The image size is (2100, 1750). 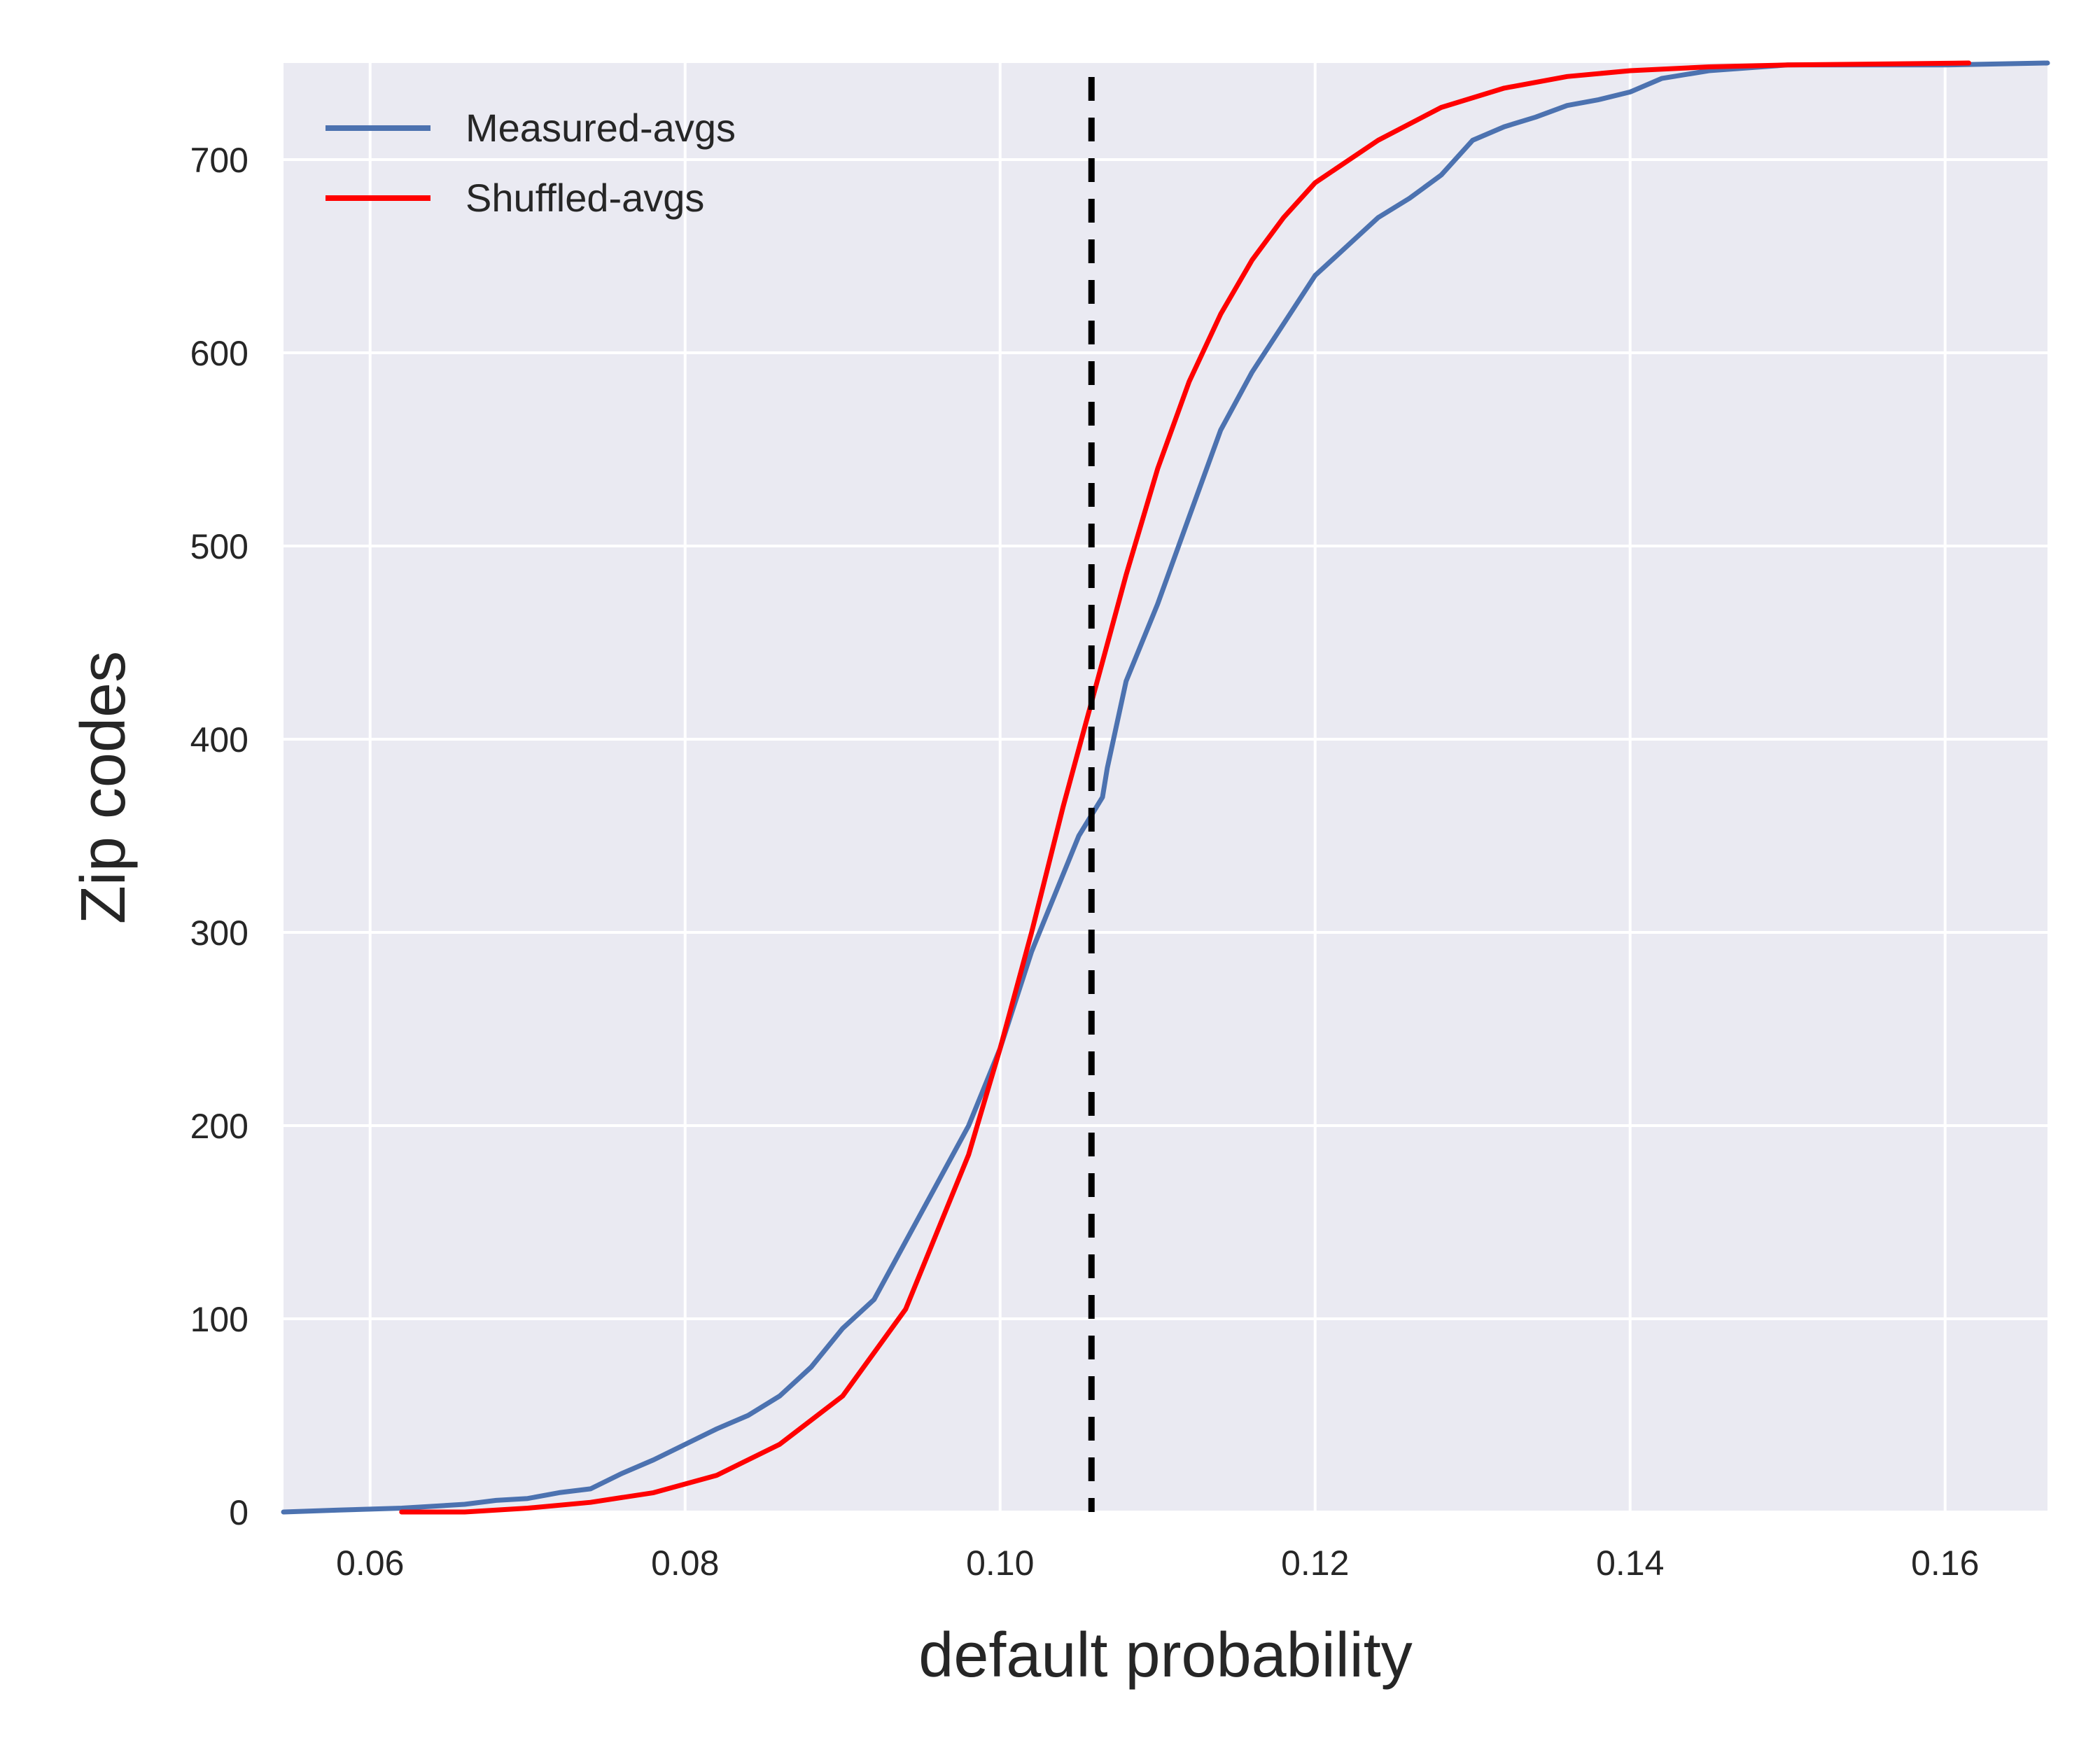 What do you see at coordinates (1165, 1655) in the screenshot?
I see `x-axis-title: default probability` at bounding box center [1165, 1655].